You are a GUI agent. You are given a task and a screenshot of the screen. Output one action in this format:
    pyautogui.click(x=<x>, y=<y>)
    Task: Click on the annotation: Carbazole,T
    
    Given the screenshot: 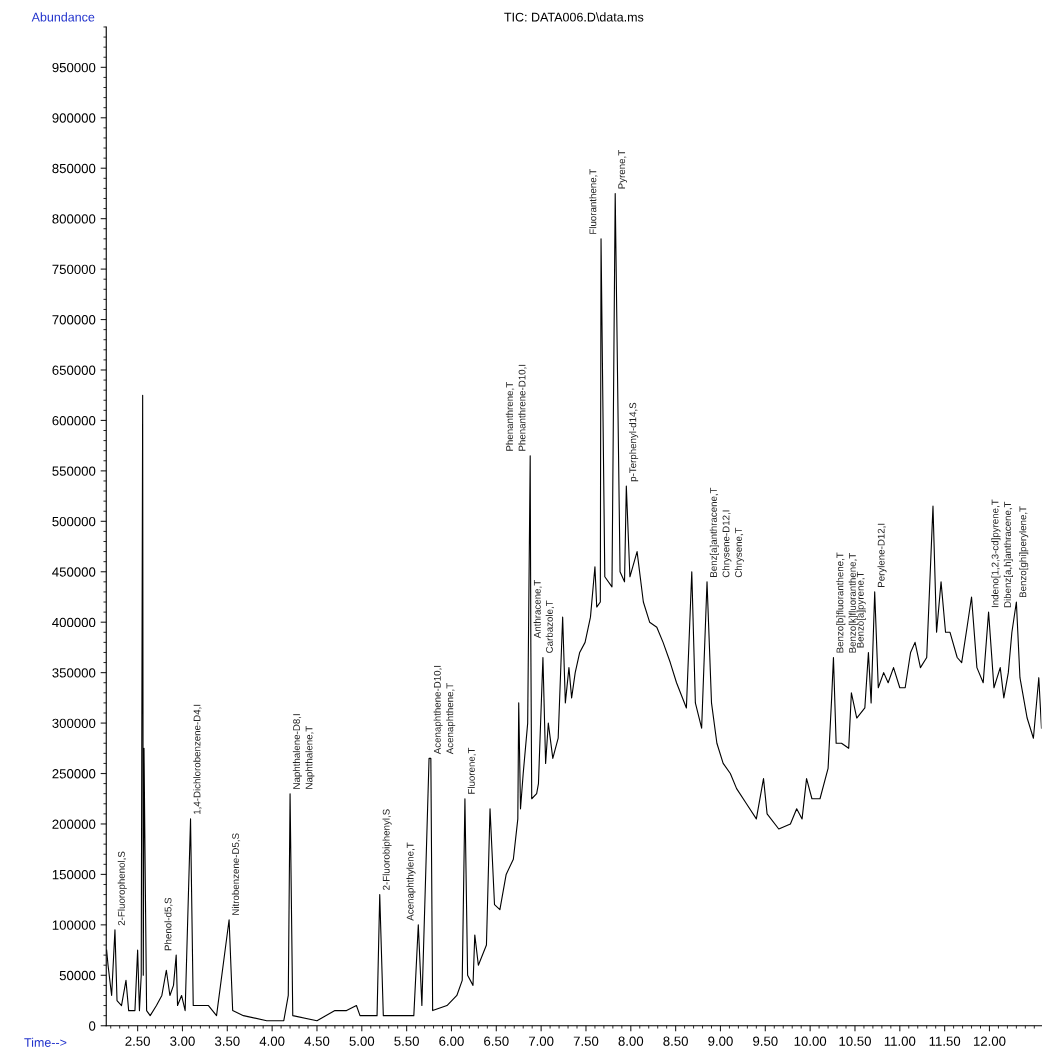 What is the action you would take?
    pyautogui.click(x=549, y=626)
    